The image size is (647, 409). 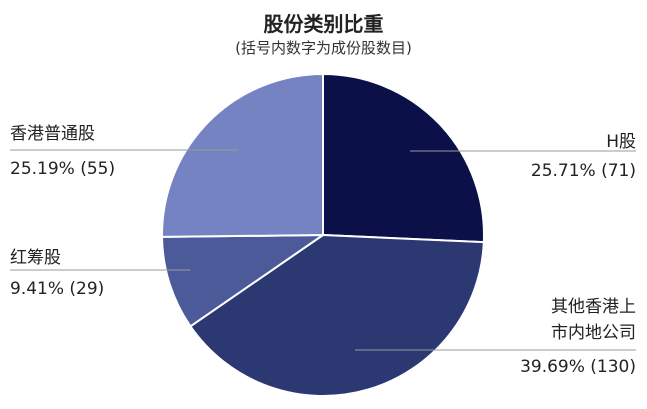 I want to click on slice-label-other-mainland-line1: 其他香港上, so click(x=593, y=307).